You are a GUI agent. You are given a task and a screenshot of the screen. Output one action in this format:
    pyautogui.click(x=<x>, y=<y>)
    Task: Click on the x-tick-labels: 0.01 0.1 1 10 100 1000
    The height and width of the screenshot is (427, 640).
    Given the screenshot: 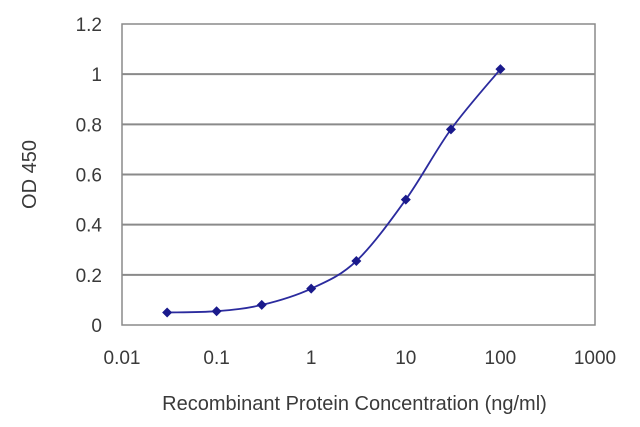 What is the action you would take?
    pyautogui.click(x=360, y=358)
    